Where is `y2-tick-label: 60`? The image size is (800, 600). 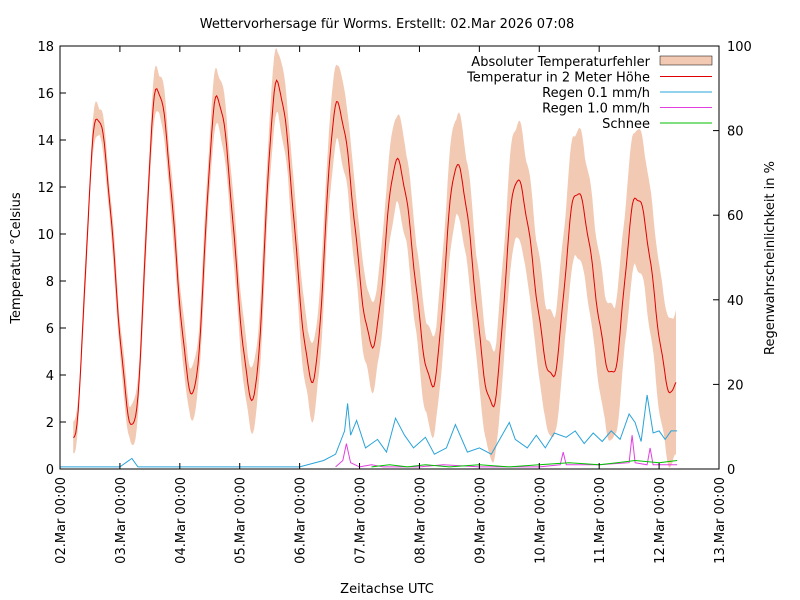
y2-tick-label: 60 is located at coordinates (735, 216).